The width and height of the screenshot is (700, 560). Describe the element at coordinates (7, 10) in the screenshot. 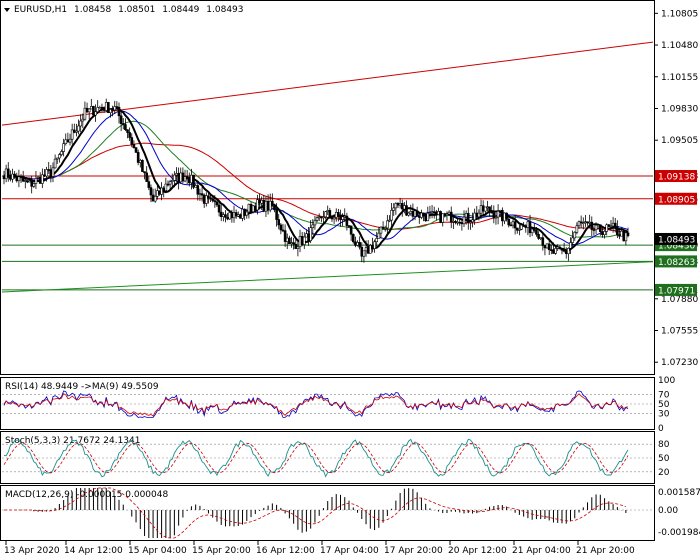

I see `collapse-triangle-icon` at that location.